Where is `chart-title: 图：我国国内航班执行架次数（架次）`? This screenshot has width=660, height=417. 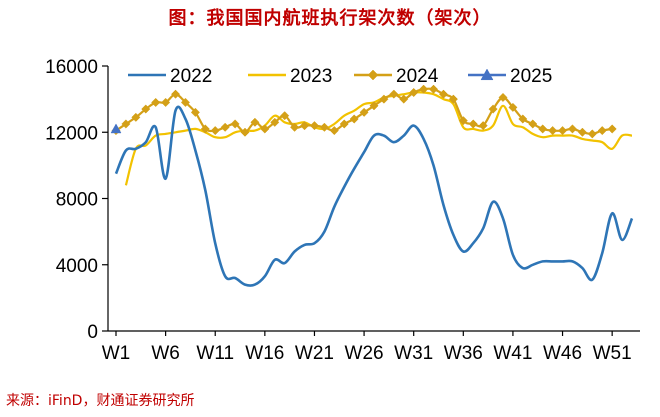 chart-title: 图：我国国内航班执行架次数（架次） is located at coordinates (330, 18).